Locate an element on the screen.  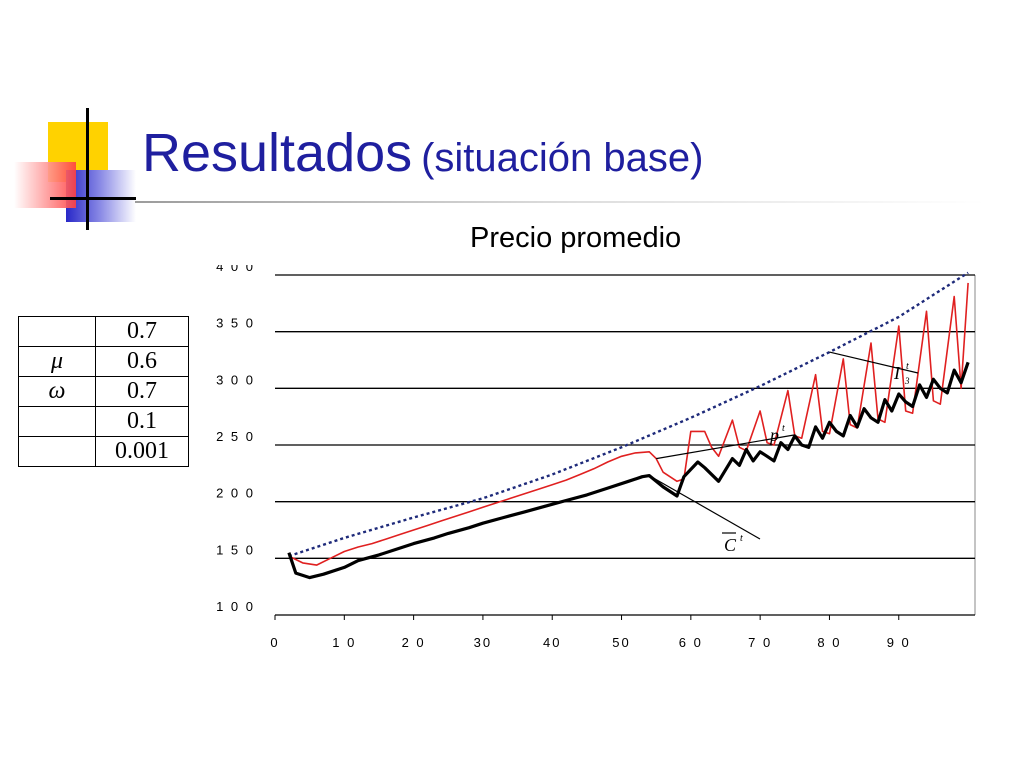
annotation-label: C is located at coordinates (730, 545).